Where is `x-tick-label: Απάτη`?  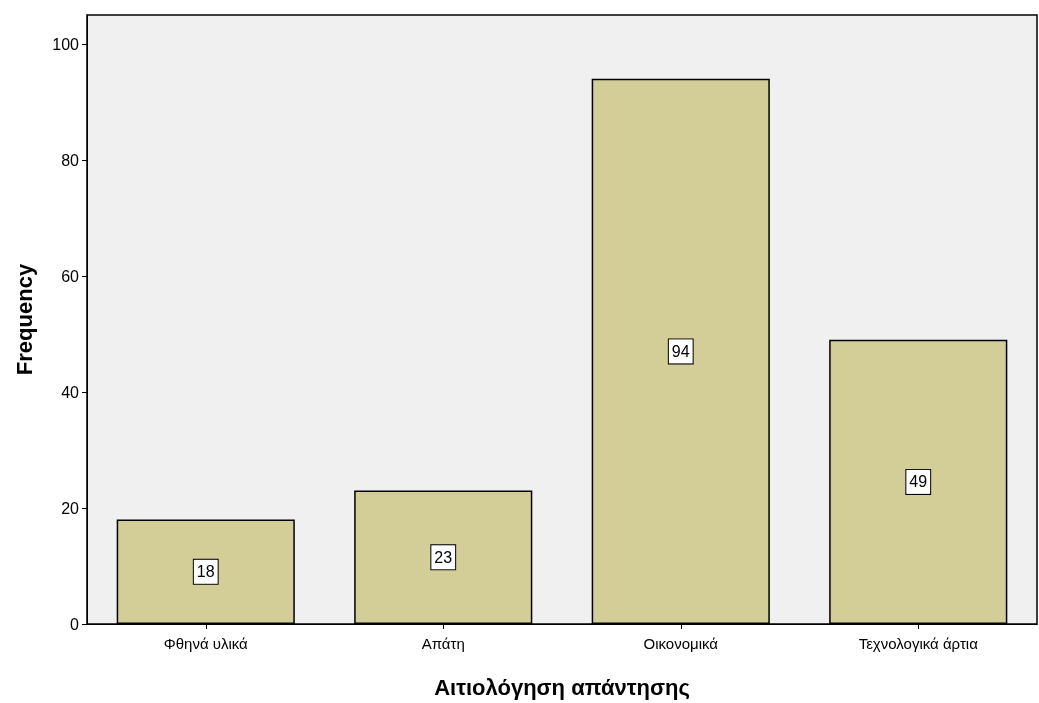
x-tick-label: Απάτη is located at coordinates (443, 643).